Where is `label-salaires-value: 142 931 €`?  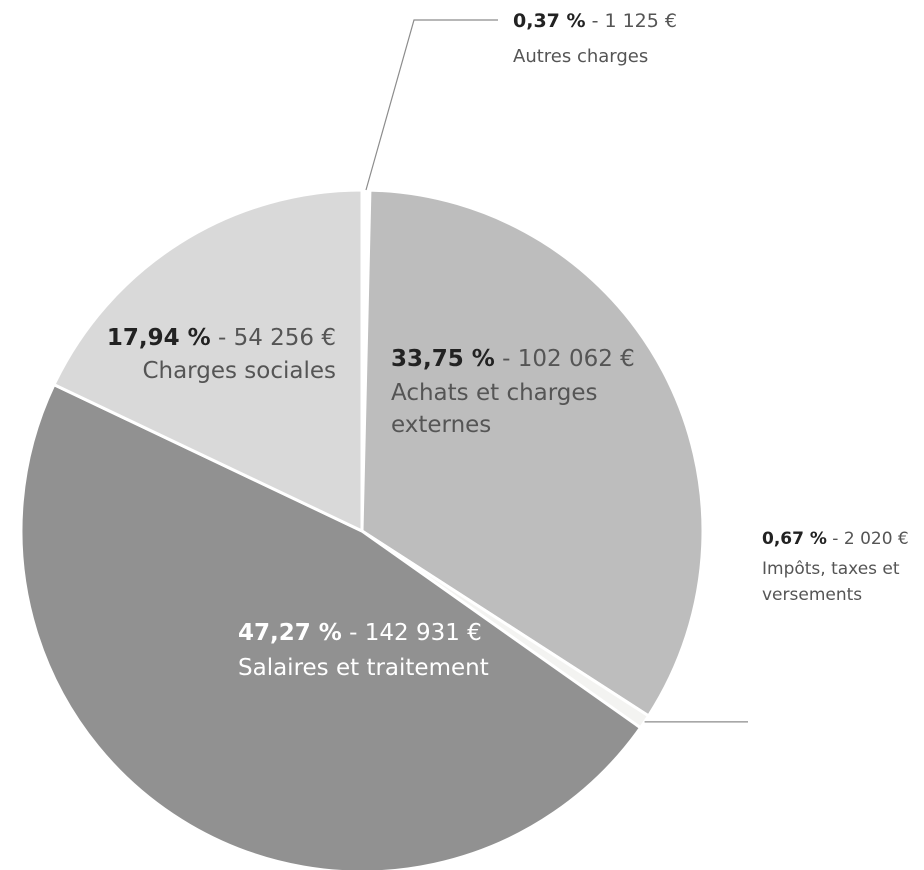
label-salaires-value: 142 931 € is located at coordinates (423, 633).